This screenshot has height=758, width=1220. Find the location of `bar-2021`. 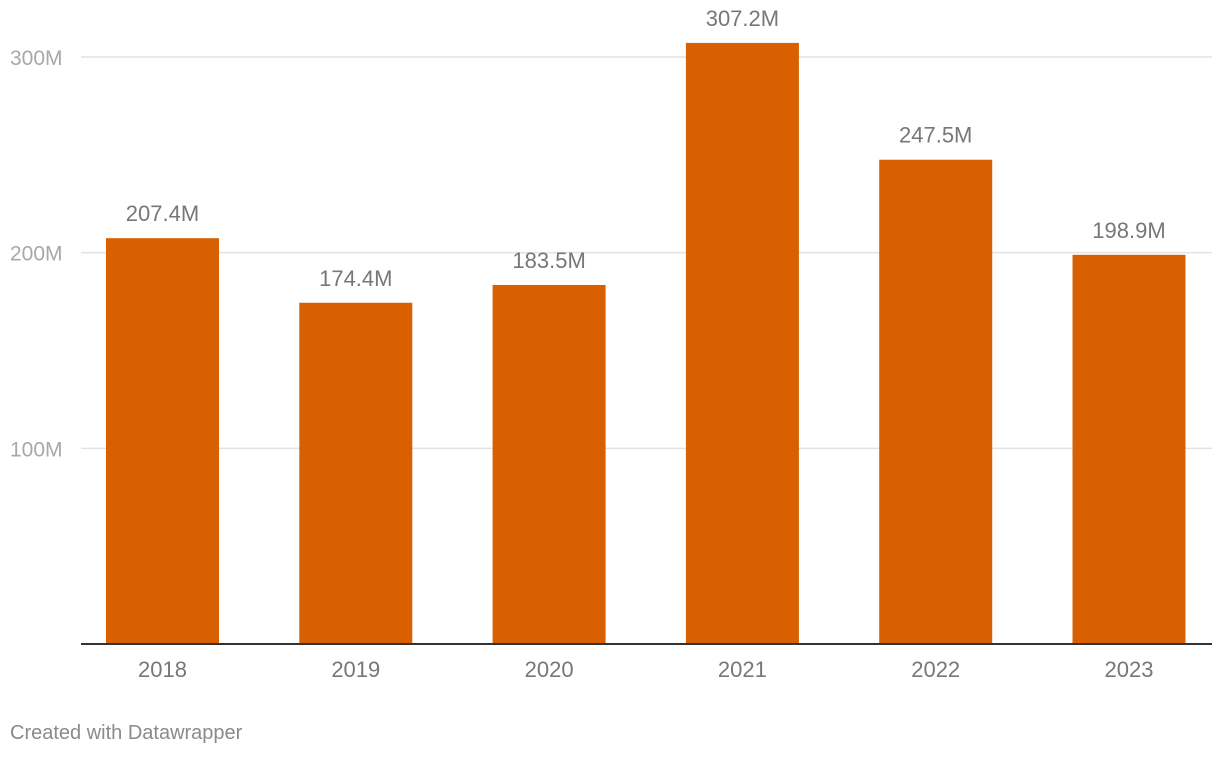

bar-2021 is located at coordinates (742, 343).